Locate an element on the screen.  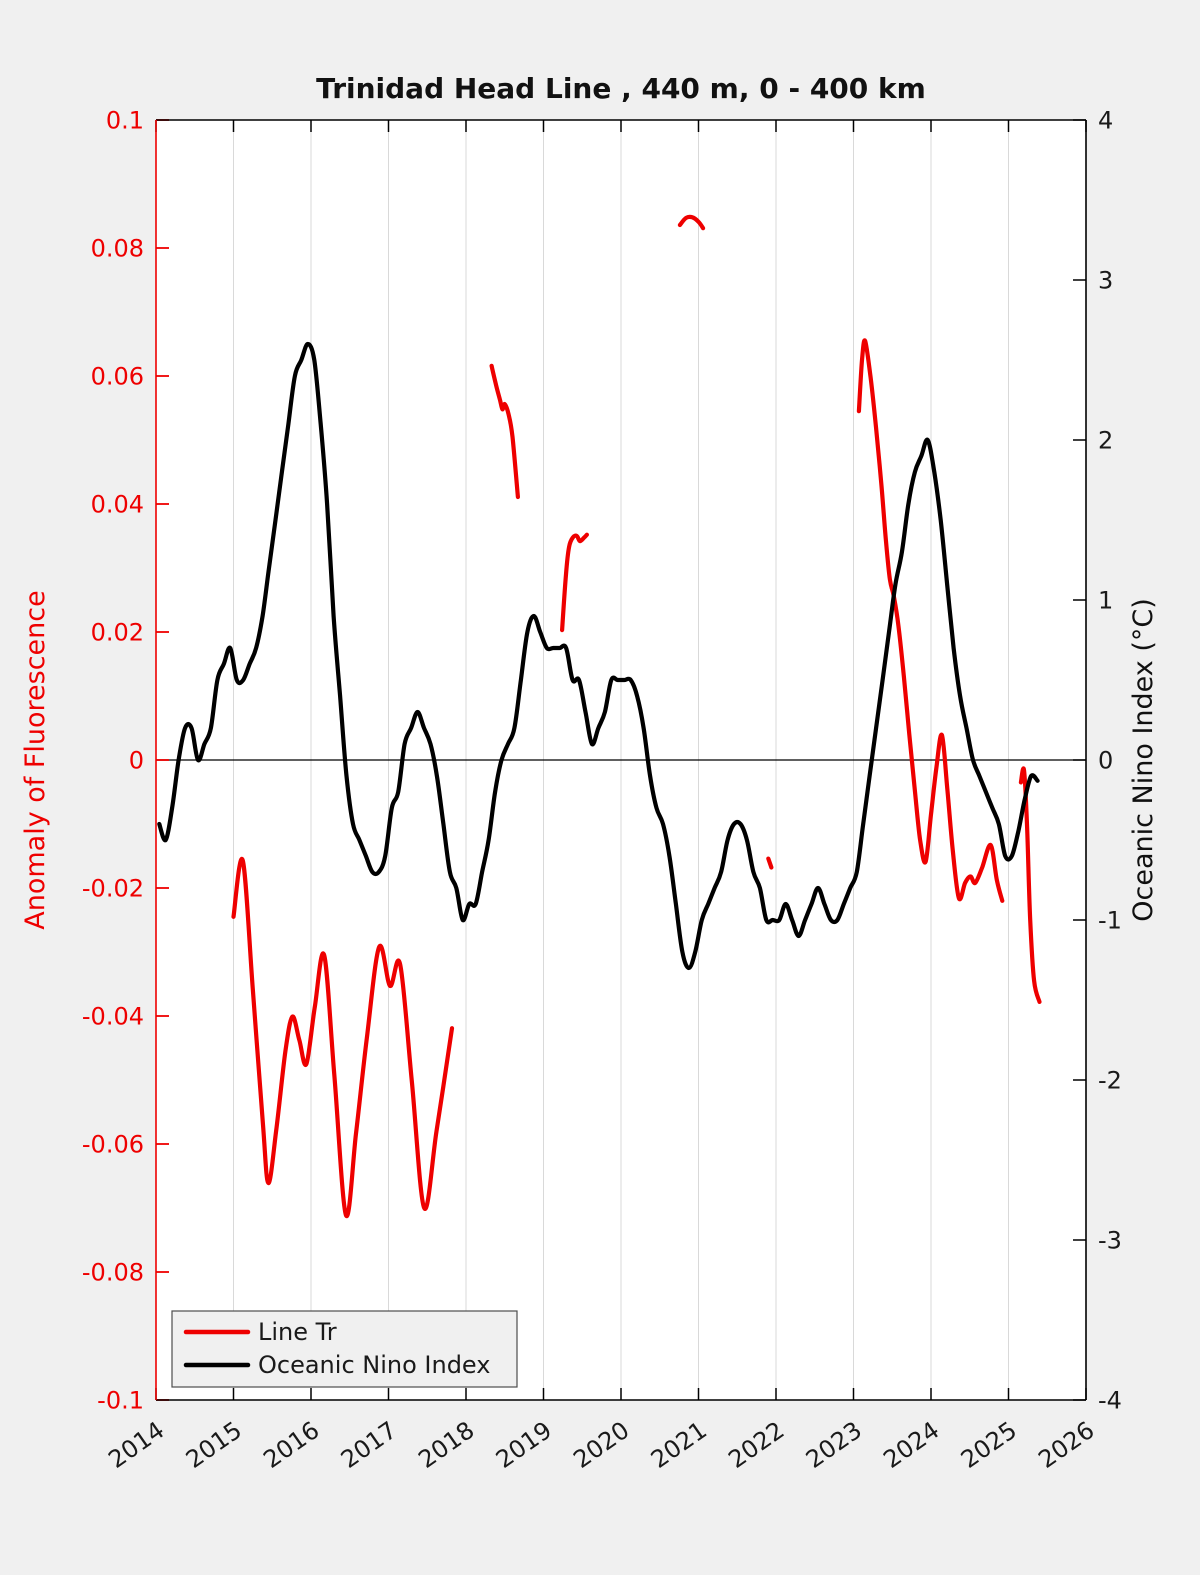
y-right-tick-label: 3 is located at coordinates (1105, 280).